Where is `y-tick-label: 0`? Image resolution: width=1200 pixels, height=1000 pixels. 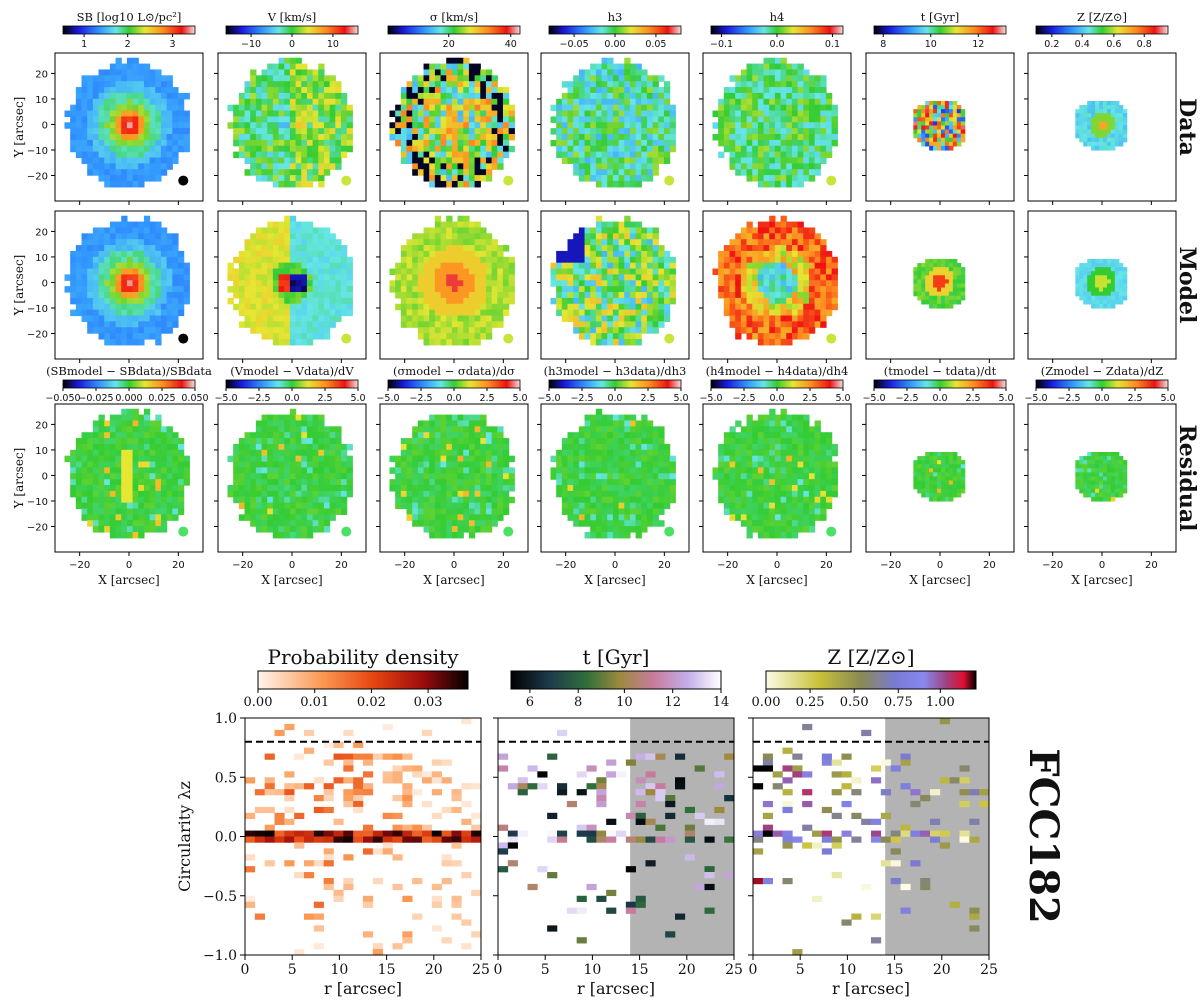 y-tick-label: 0 is located at coordinates (45, 476).